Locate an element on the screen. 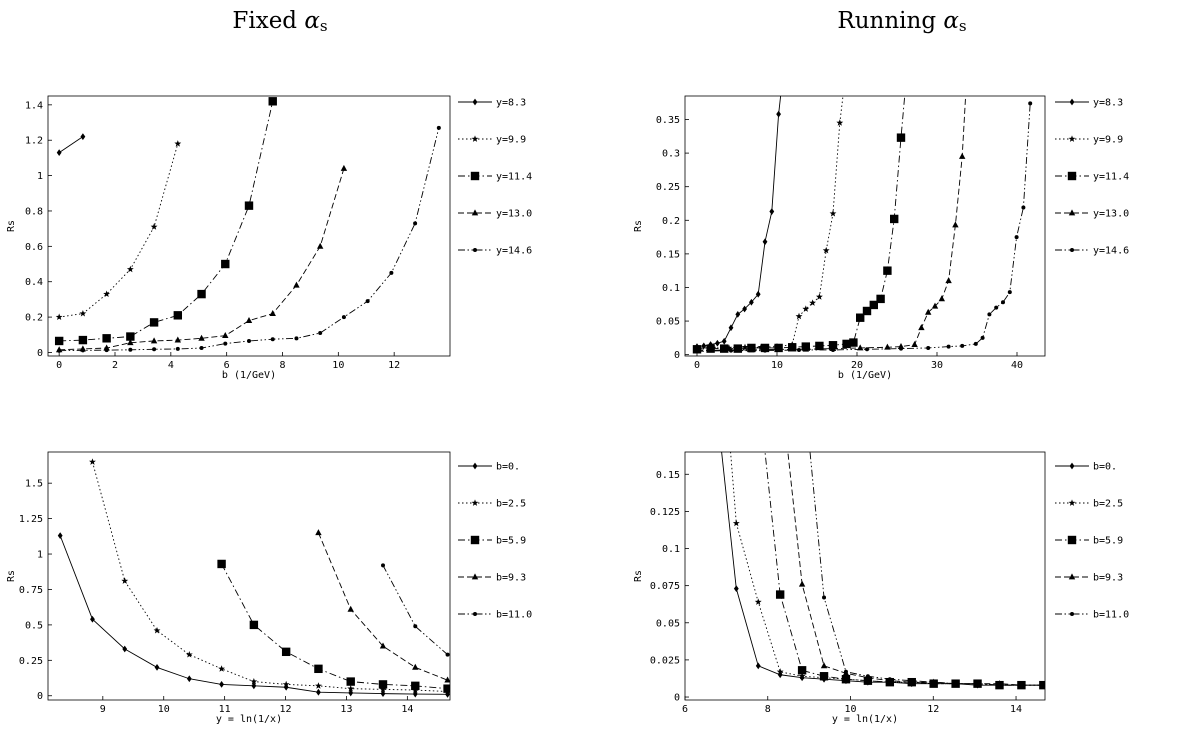 This screenshot has height=730, width=1185. legend-label: b=0. is located at coordinates (1105, 467).